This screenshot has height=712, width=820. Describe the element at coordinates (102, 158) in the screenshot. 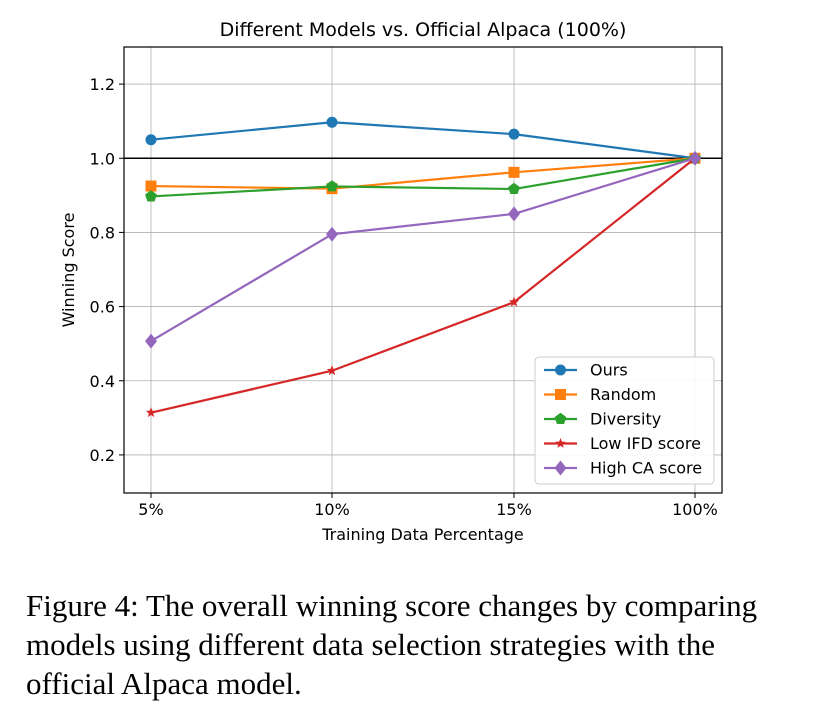

I see `y-tick-label: 1.0` at that location.